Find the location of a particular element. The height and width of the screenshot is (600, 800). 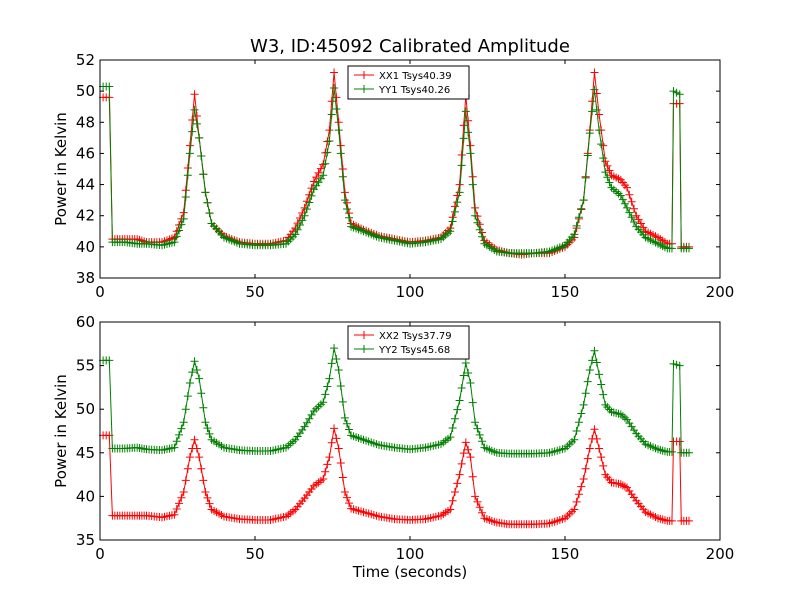

y-tick-label: 55 is located at coordinates (85, 366).